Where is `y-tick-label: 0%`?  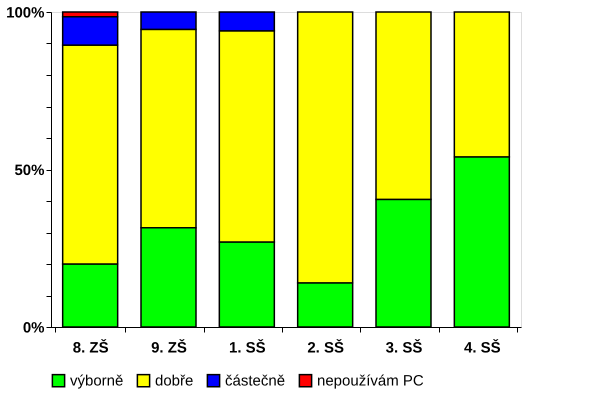
y-tick-label: 0% is located at coordinates (33, 328).